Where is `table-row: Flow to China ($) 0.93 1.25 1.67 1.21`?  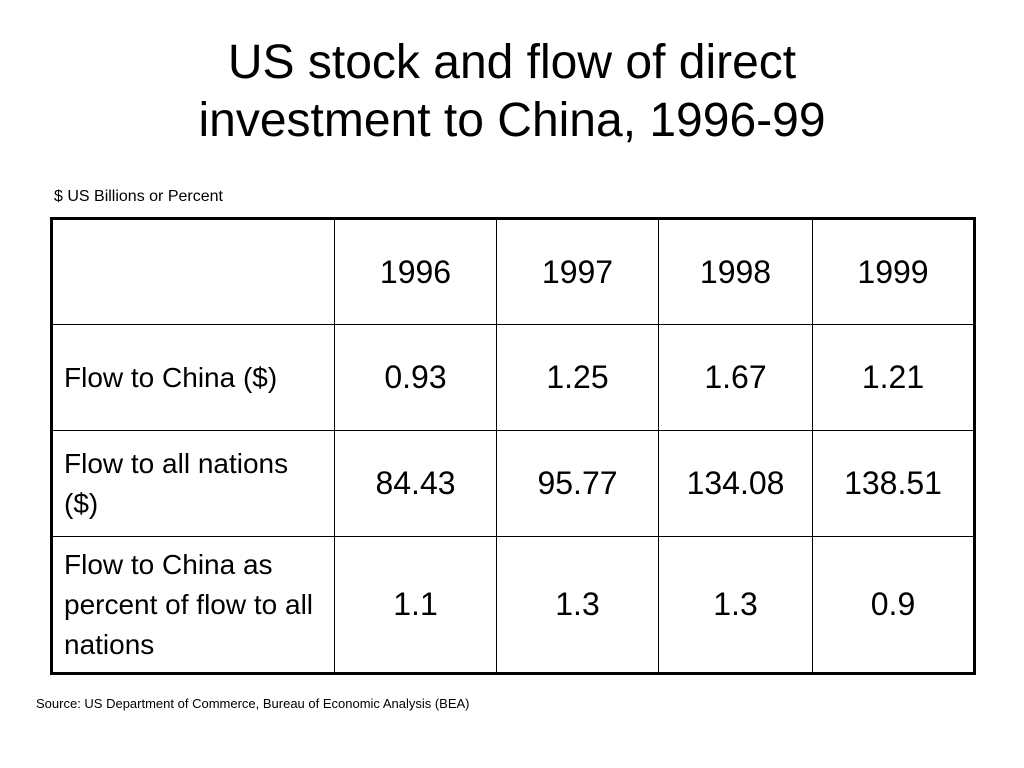
table-row: Flow to China ($) 0.93 1.25 1.67 1.21 is located at coordinates (513, 377).